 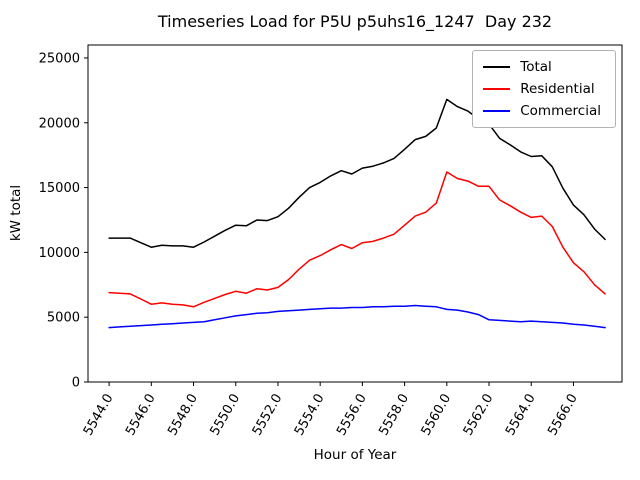 What do you see at coordinates (557, 89) in the screenshot?
I see `legend-label-residential: Residential` at bounding box center [557, 89].